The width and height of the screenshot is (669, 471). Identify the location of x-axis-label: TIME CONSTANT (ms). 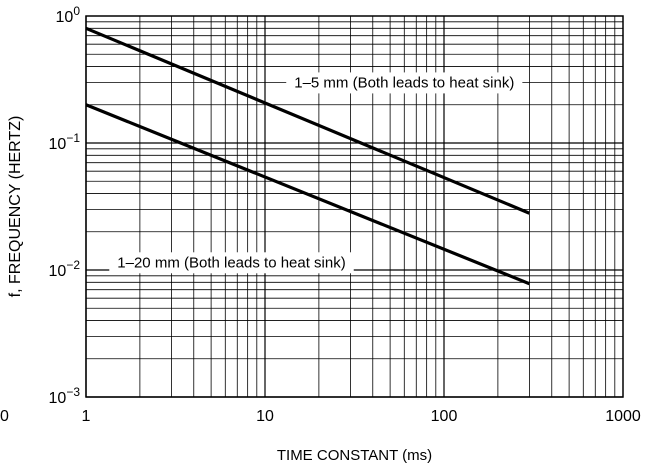
(354, 455).